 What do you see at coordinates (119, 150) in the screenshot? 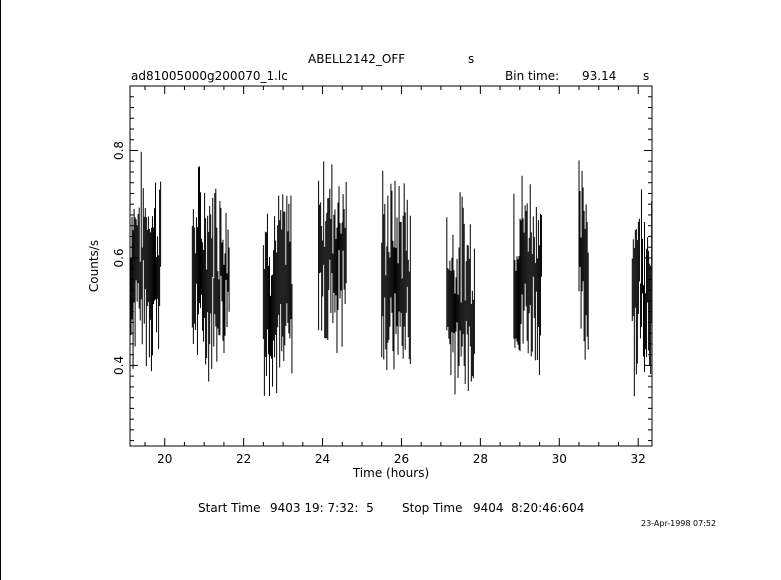
I see `y-tick-label: 0.8` at bounding box center [119, 150].